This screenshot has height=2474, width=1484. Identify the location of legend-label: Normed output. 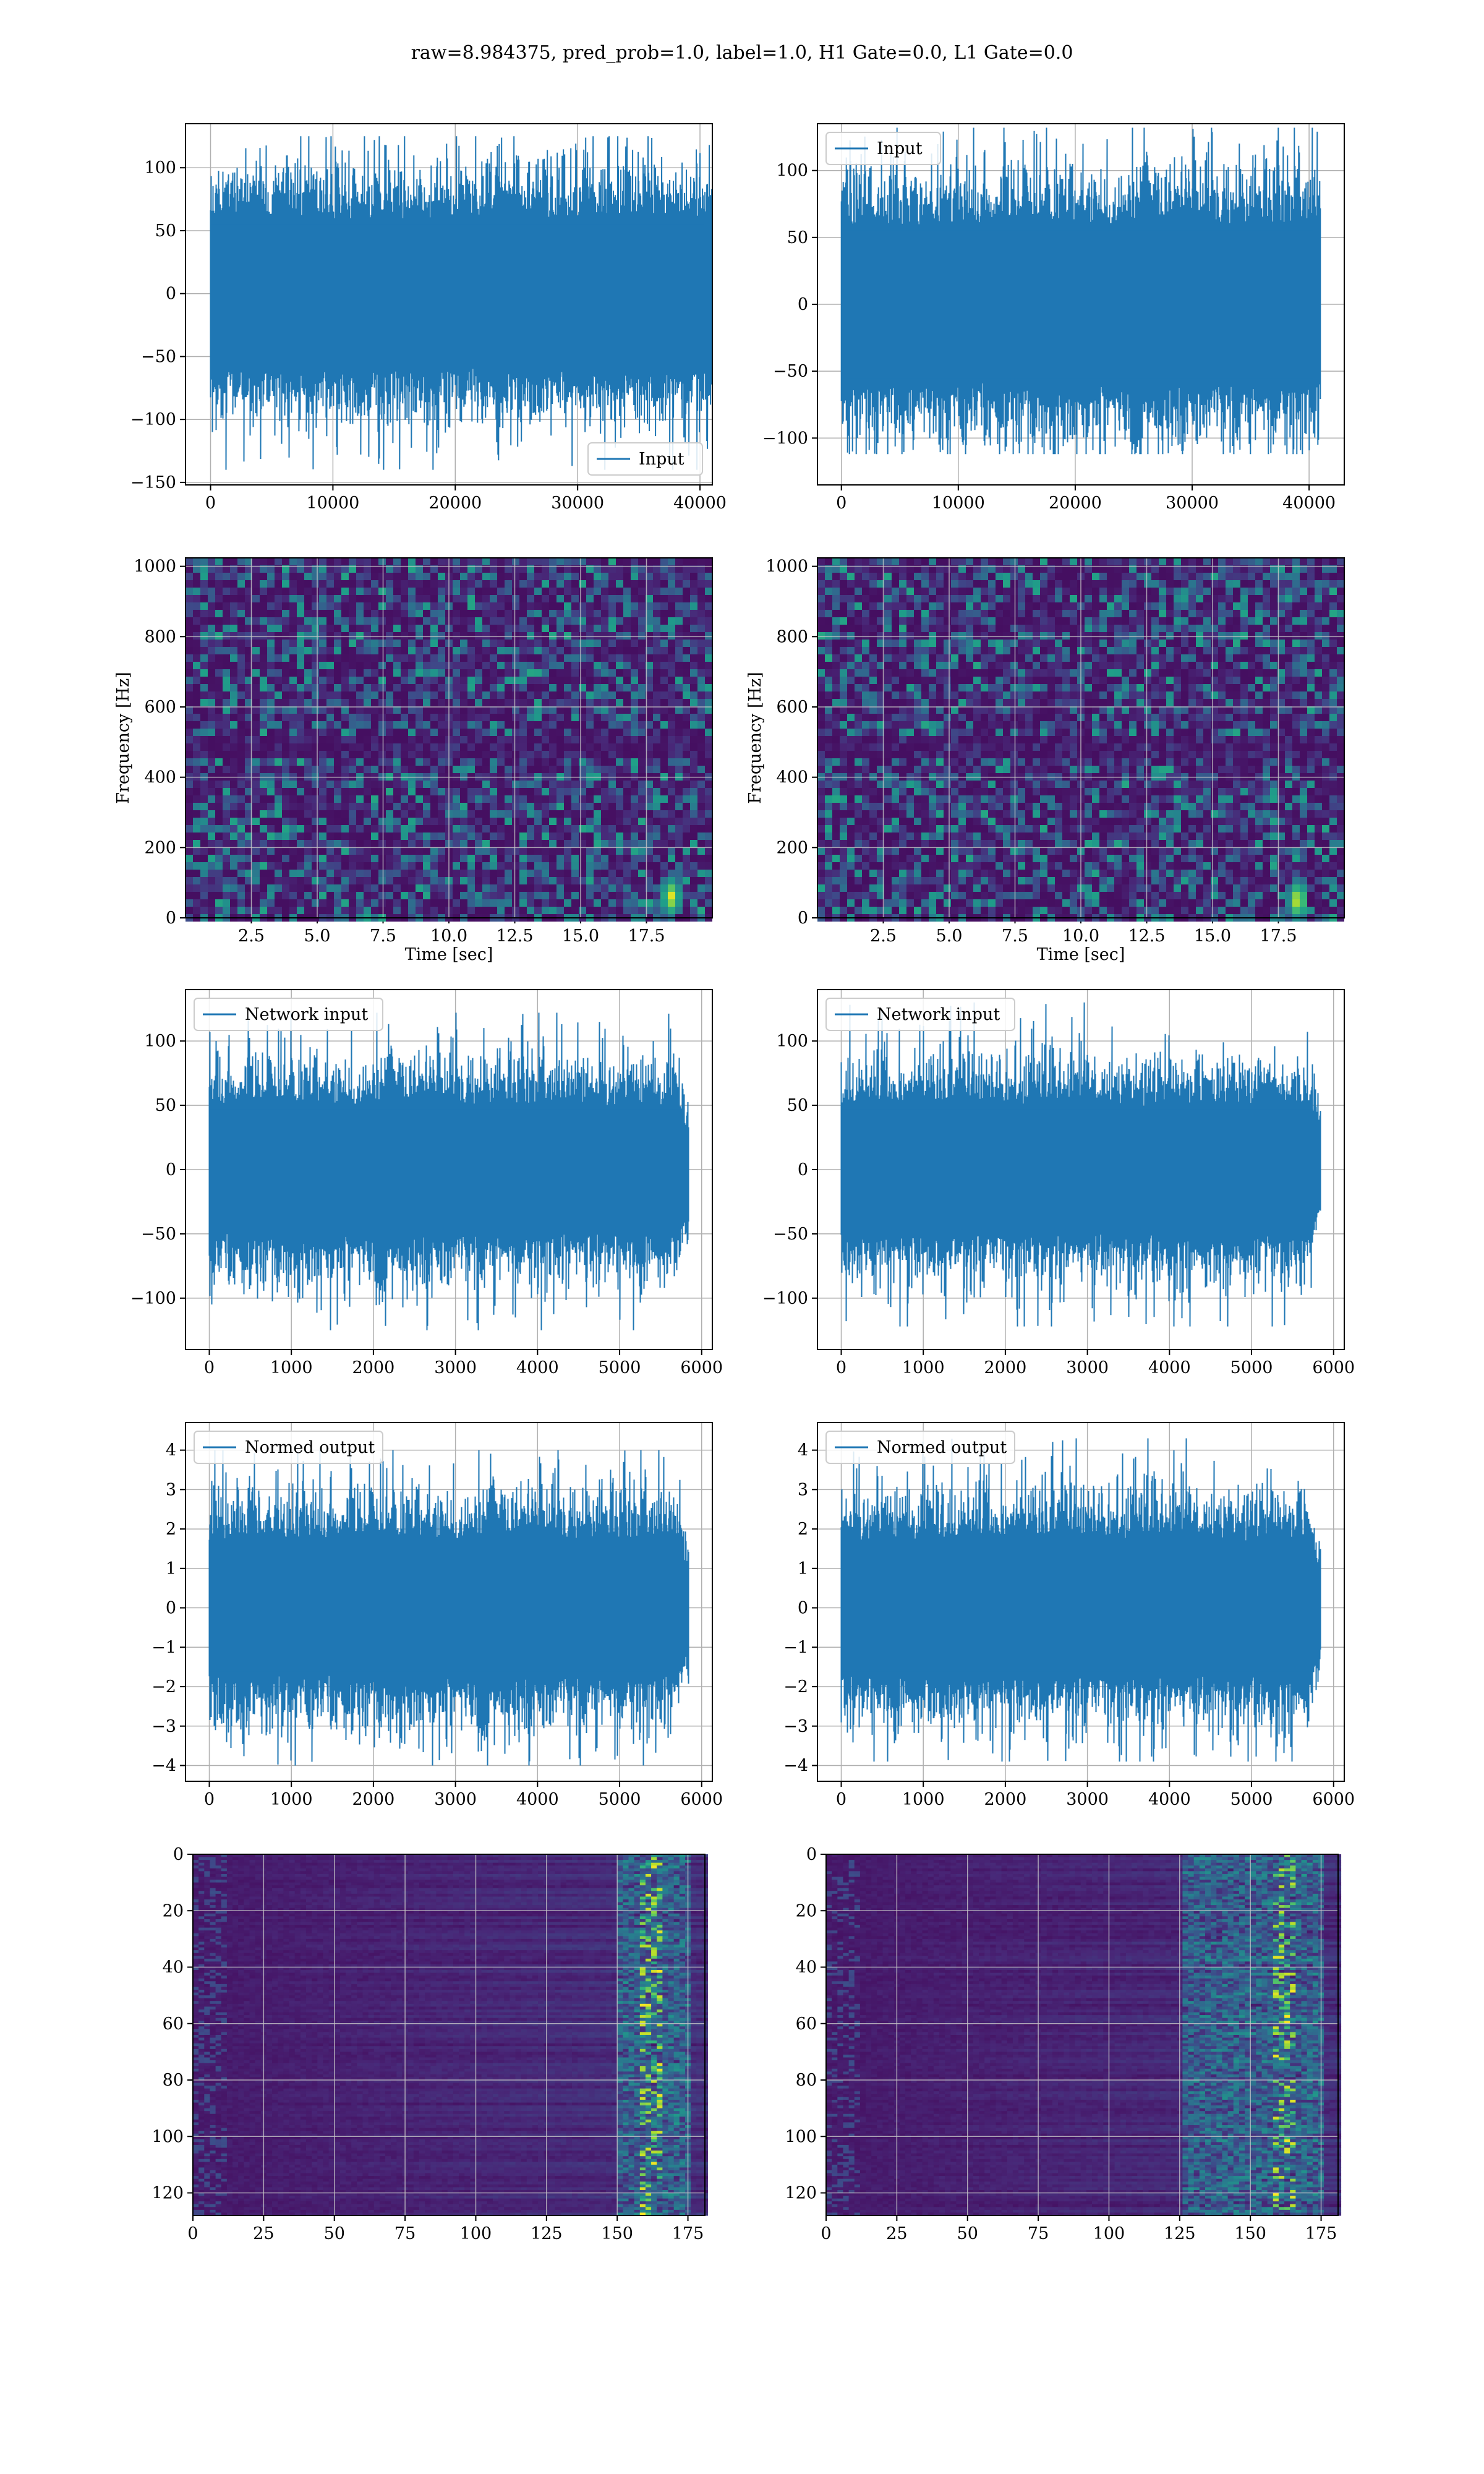
(942, 1448).